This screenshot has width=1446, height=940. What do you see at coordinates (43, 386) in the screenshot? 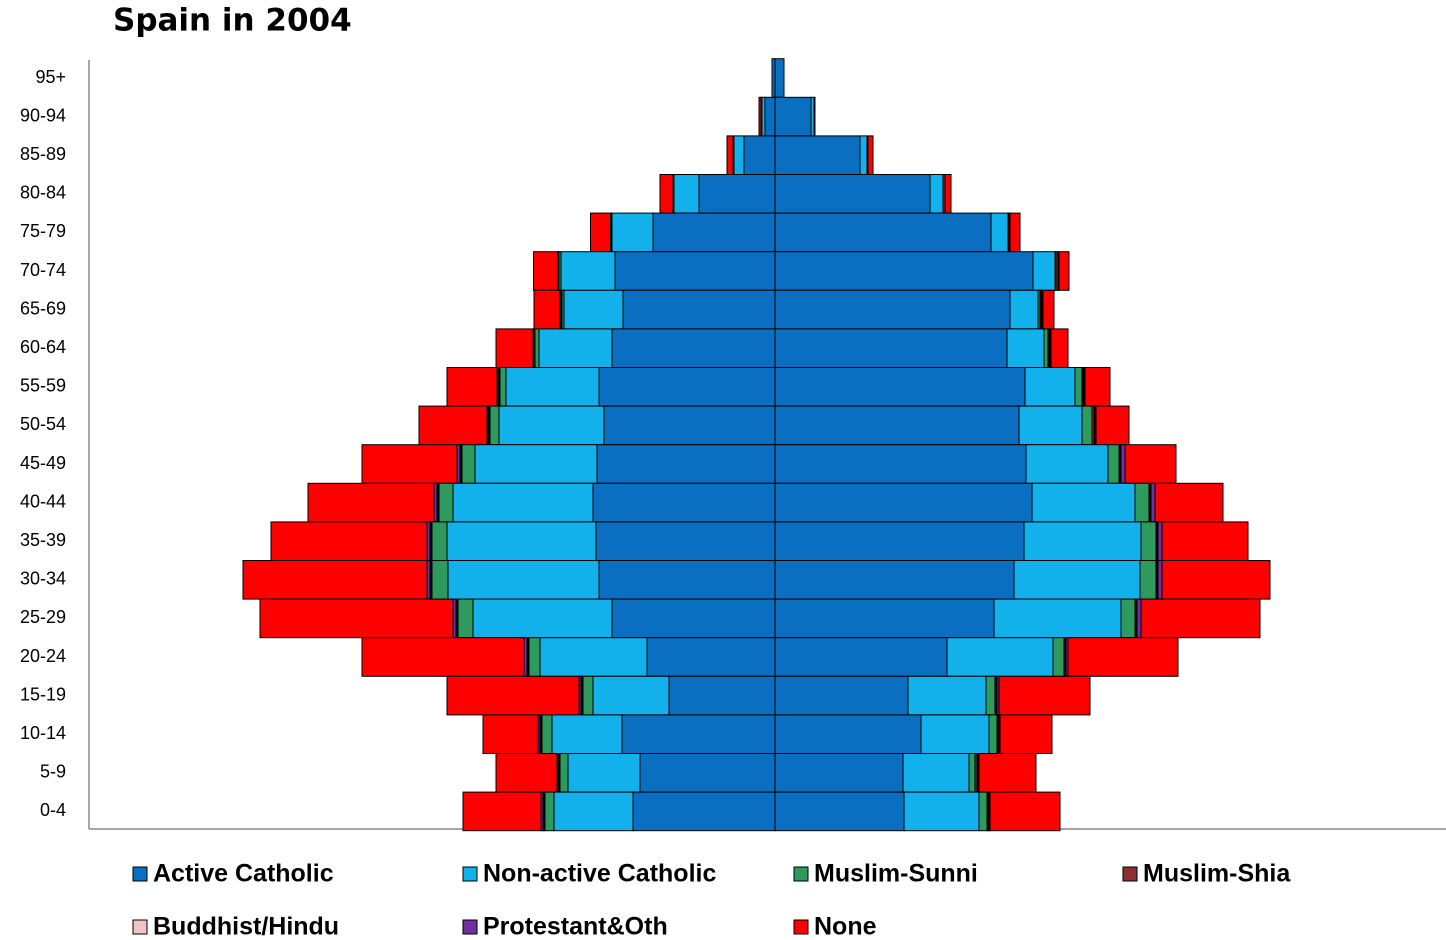
I see `y-tick-label: 55-59` at bounding box center [43, 386].